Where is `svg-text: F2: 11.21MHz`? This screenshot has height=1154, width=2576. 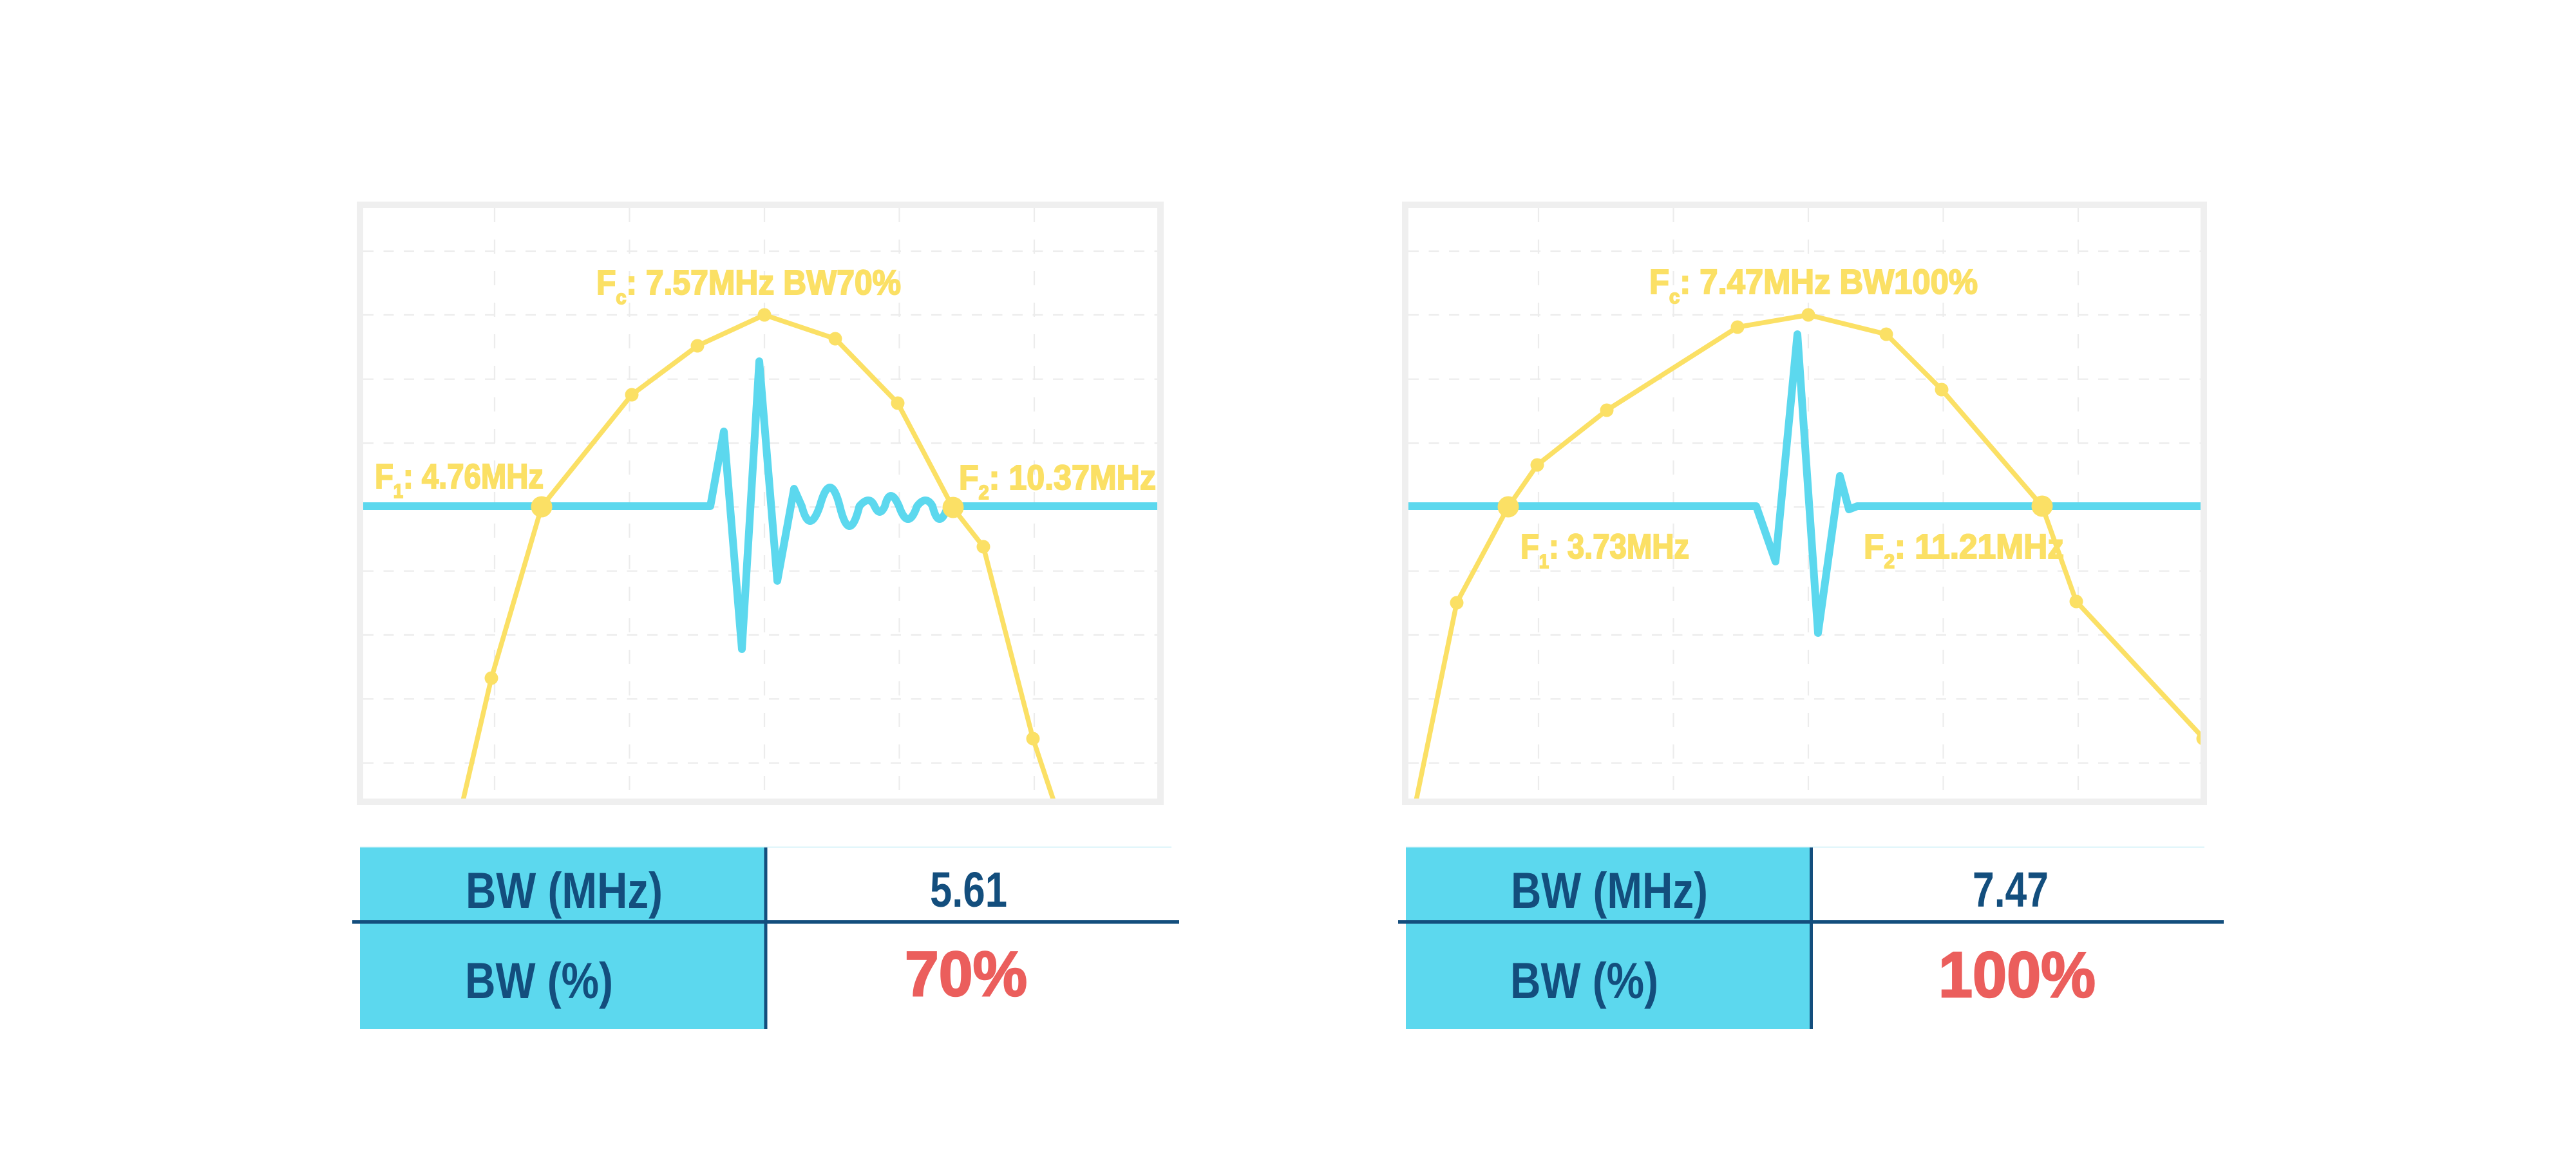
svg-text: F2: 11.21MHz is located at coordinates (1964, 549).